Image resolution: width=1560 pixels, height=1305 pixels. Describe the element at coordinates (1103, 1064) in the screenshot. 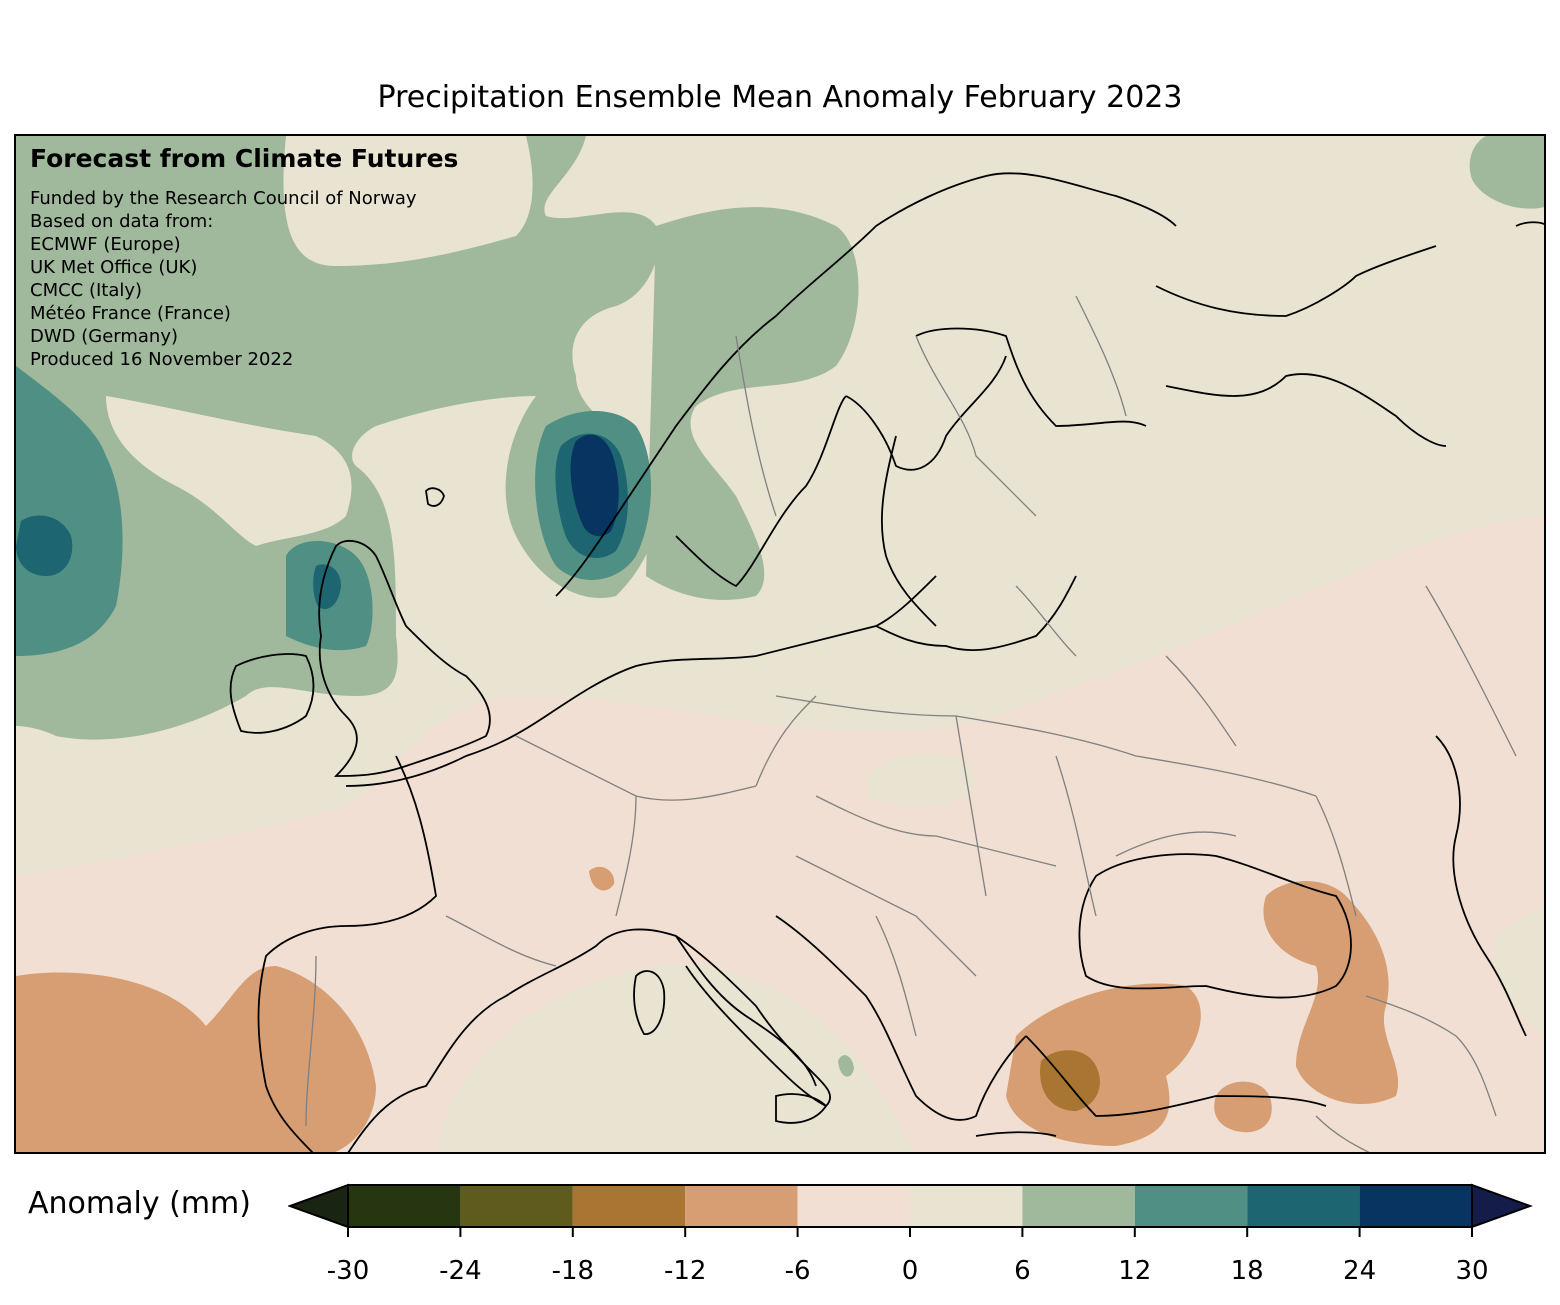

I see `dry-region-turkey` at that location.